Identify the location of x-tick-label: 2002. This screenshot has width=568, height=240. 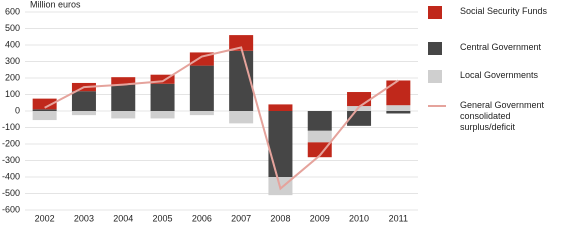
(45, 218).